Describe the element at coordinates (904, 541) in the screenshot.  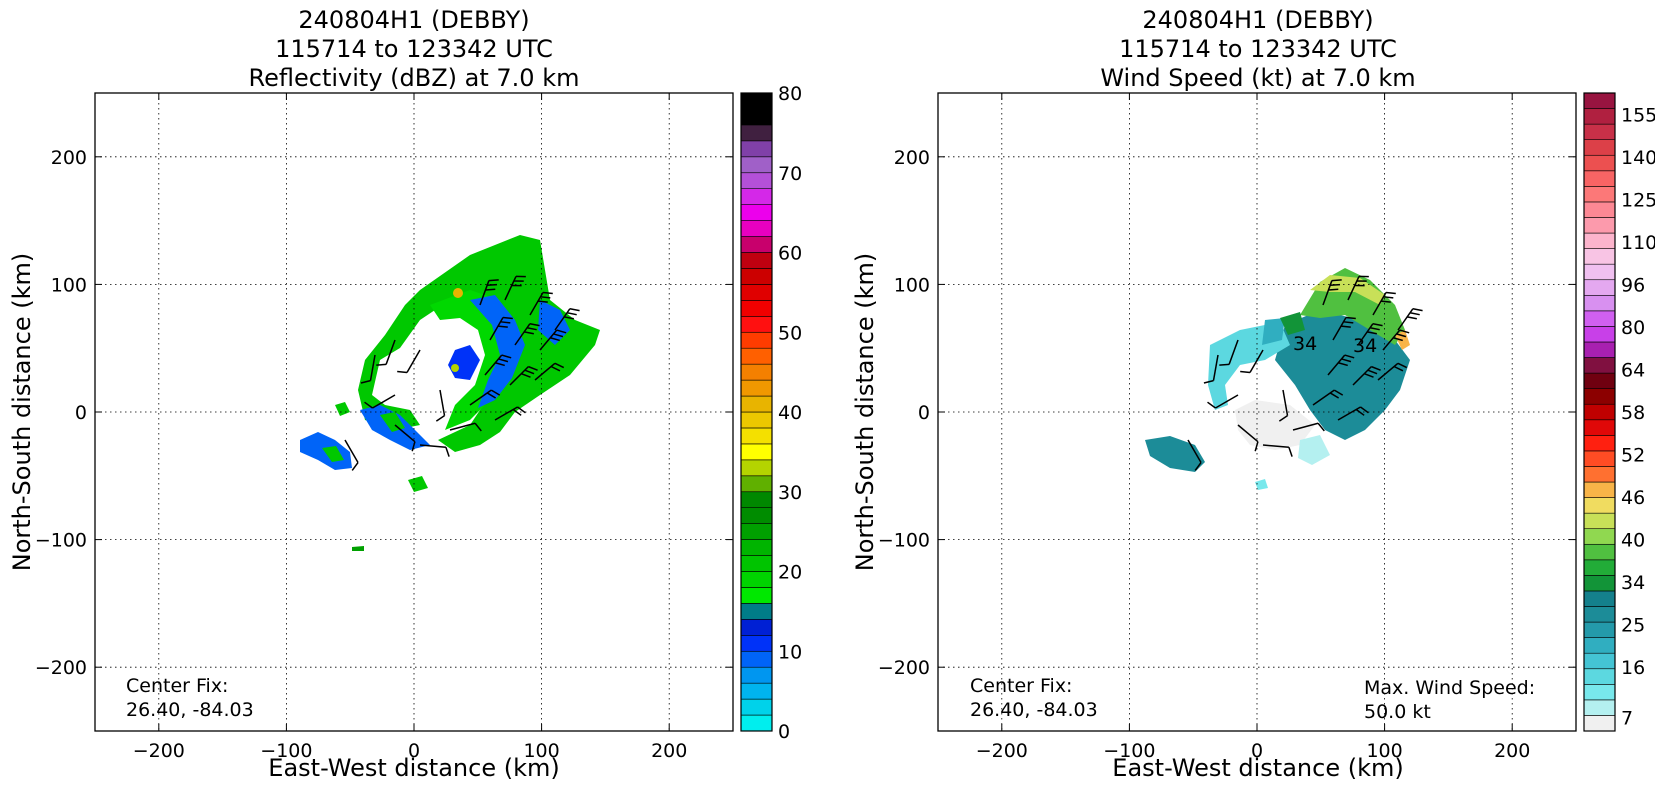
I see `wind-ytick-label: −100` at that location.